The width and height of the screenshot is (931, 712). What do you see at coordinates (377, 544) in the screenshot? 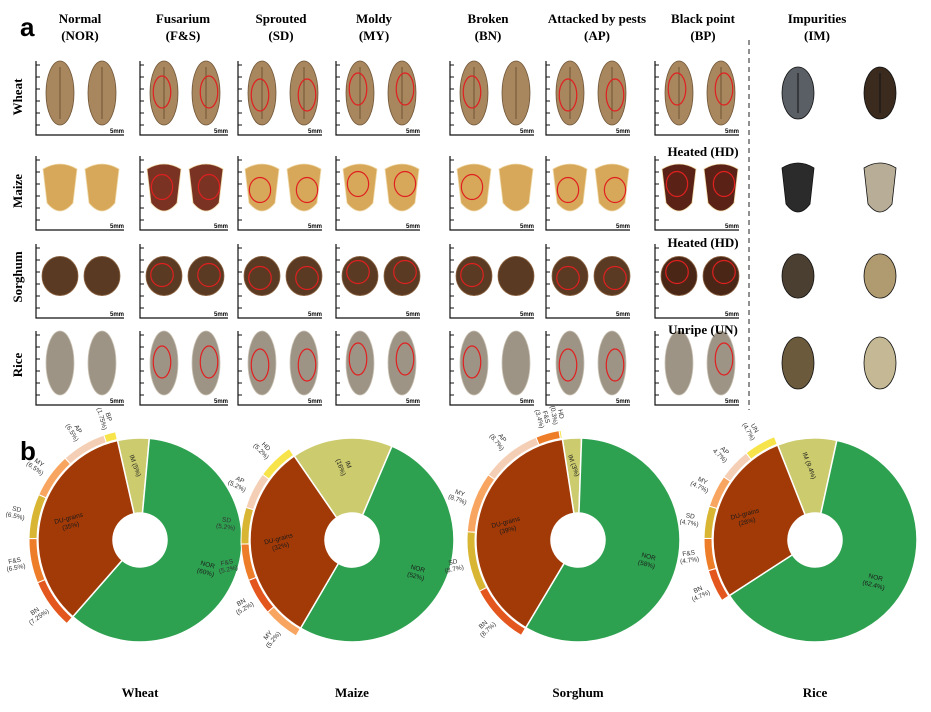
I see `slice-nor` at bounding box center [377, 544].